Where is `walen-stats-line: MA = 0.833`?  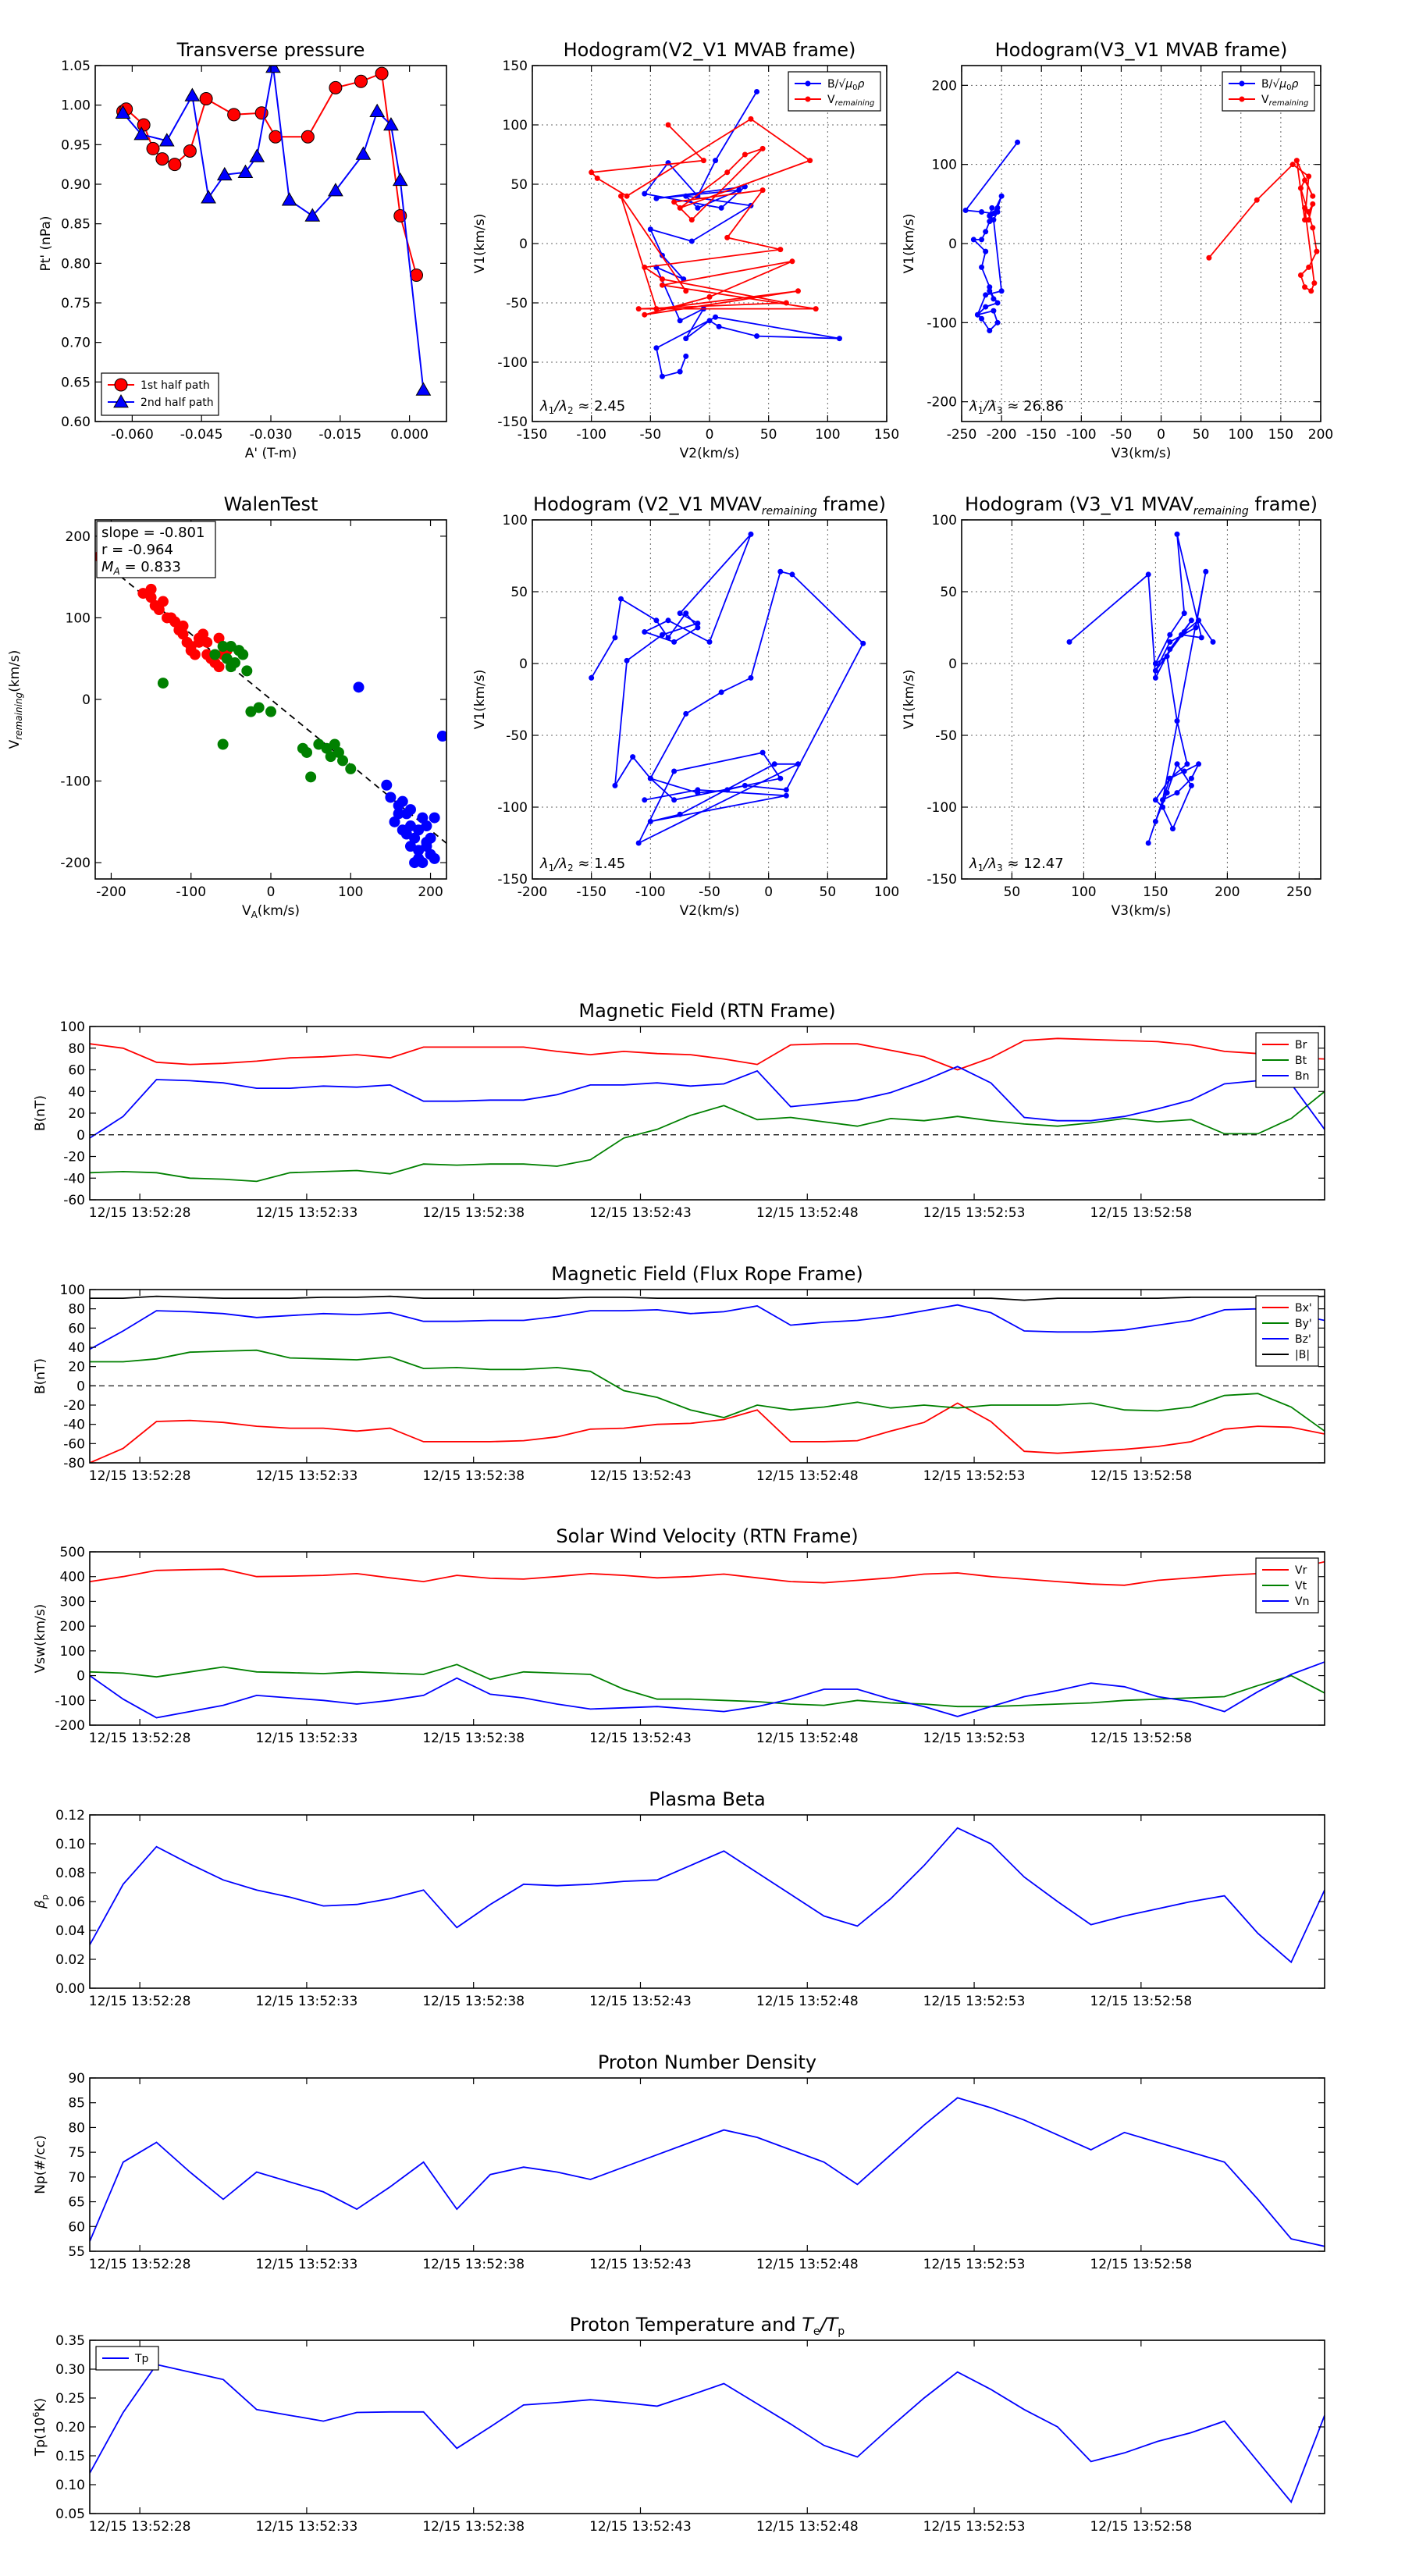 walen-stats-line: MA = 0.833 is located at coordinates (141, 568).